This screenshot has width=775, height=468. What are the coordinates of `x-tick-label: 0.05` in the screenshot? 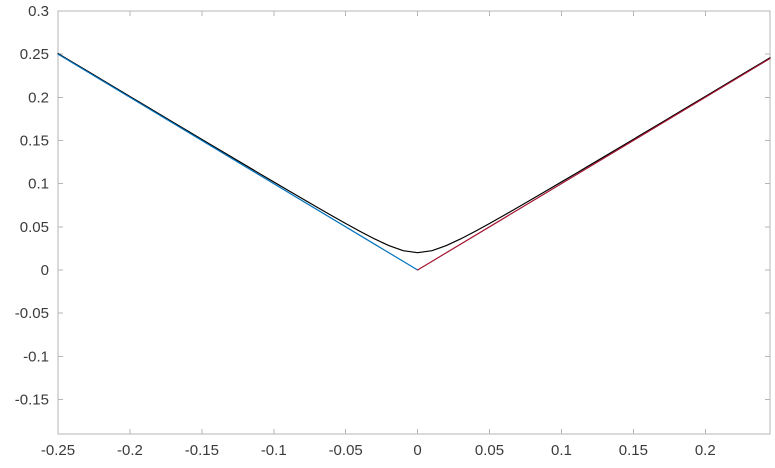 It's located at (489, 450).